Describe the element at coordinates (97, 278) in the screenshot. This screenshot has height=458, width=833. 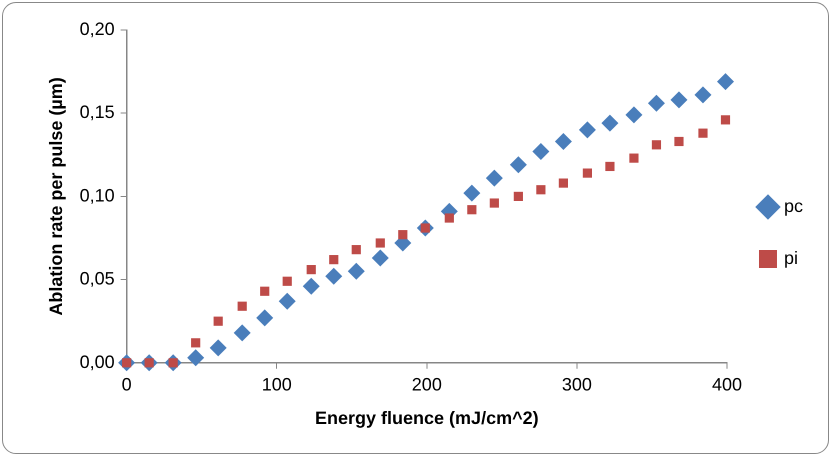
I see `y-tick-label: 0,05` at that location.